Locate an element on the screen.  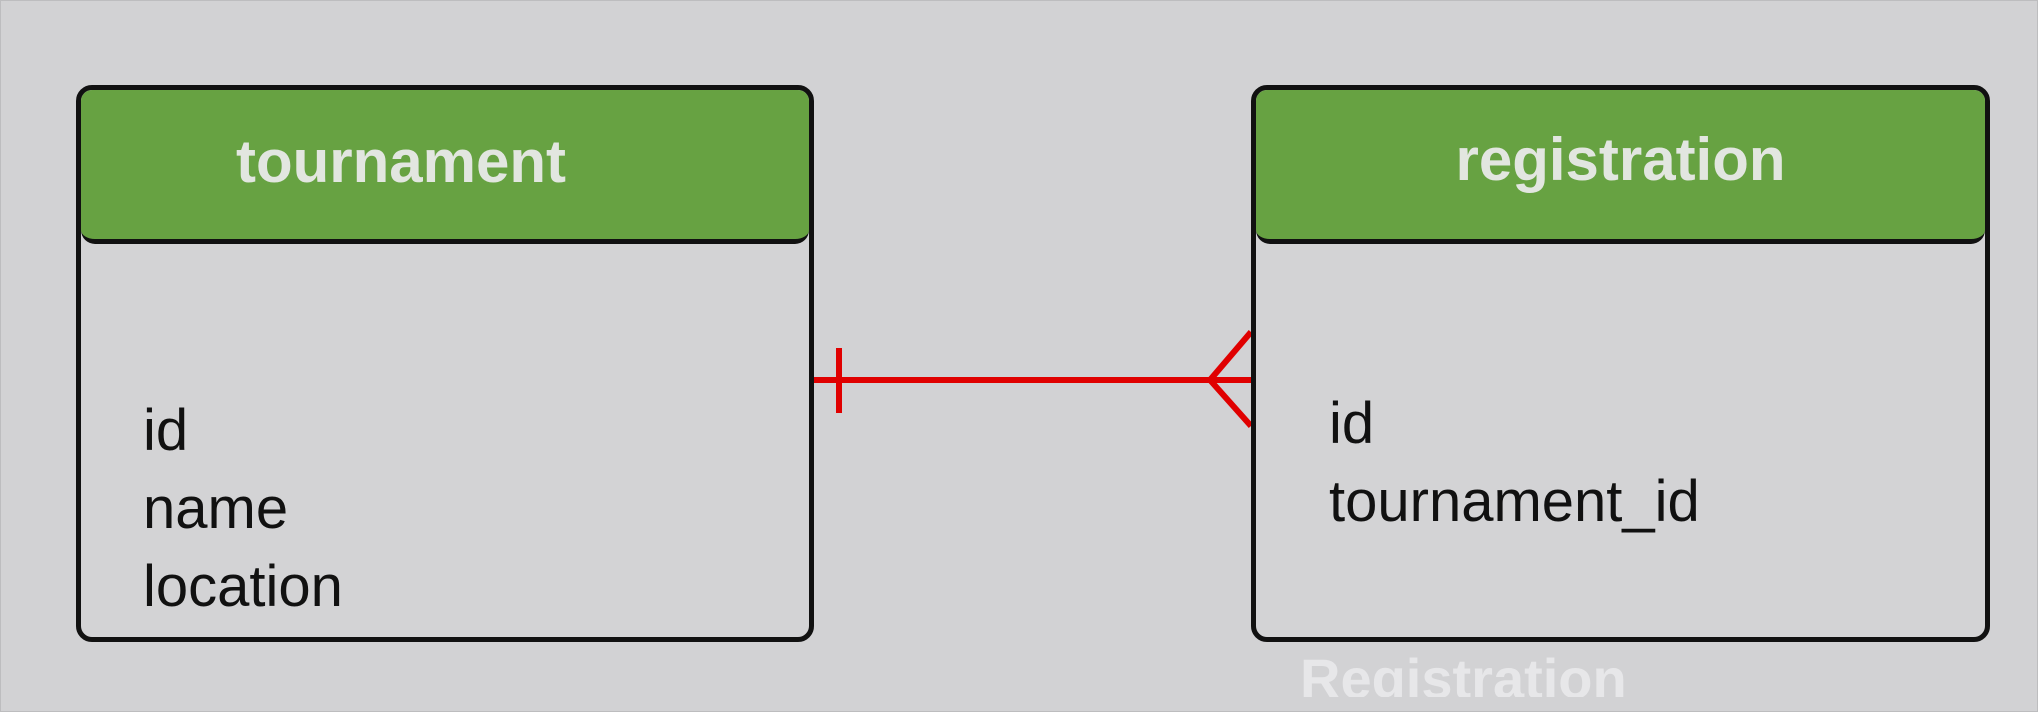
crows-foot-lower is located at coordinates (1230, 403).